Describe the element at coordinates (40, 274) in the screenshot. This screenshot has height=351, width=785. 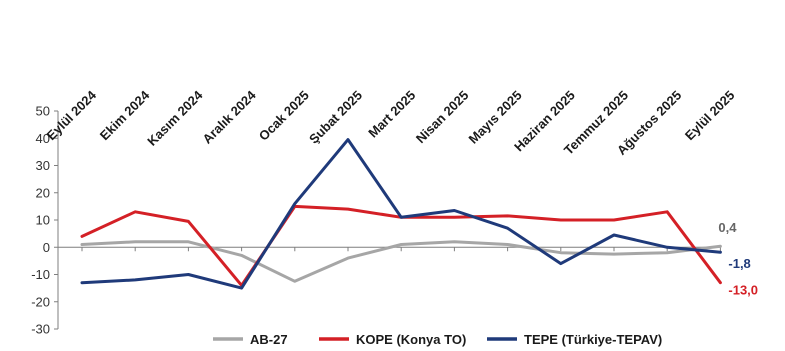
I see `y-tick-label: -10` at that location.